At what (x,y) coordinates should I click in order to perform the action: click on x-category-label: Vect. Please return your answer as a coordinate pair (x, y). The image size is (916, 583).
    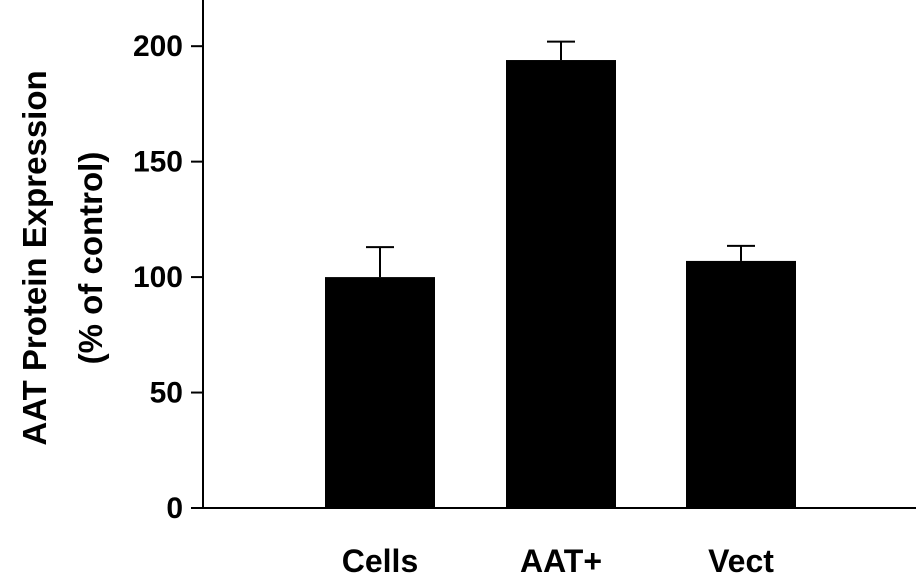
    Looking at the image, I should click on (741, 561).